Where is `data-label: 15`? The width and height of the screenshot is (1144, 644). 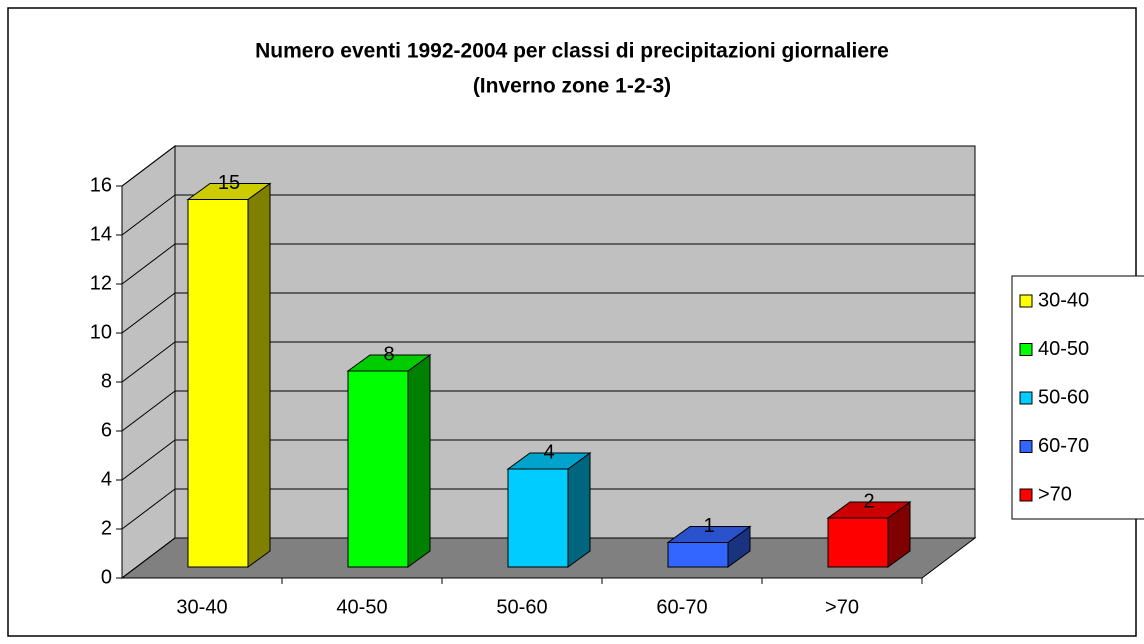 data-label: 15 is located at coordinates (229, 183).